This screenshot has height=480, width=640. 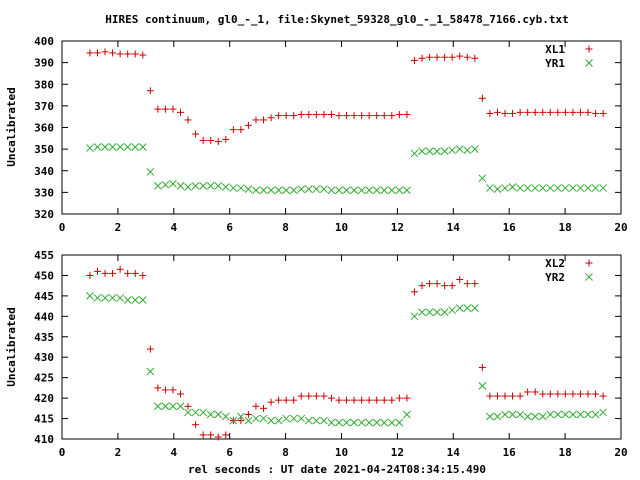 I want to click on x-tick-label: 6, so click(x=229, y=227).